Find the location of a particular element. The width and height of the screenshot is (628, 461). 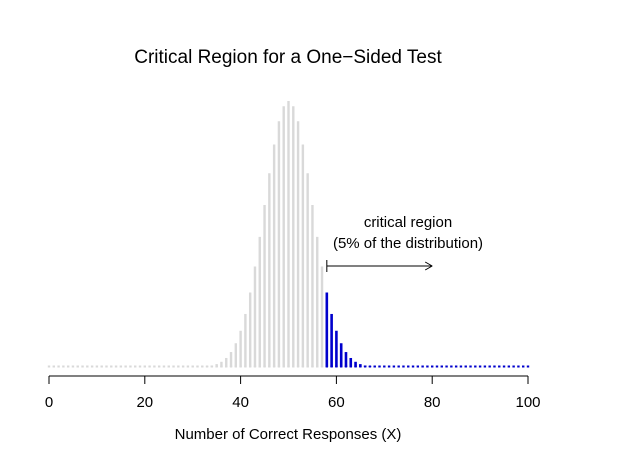

x-tick-label: 100 is located at coordinates (527, 402).